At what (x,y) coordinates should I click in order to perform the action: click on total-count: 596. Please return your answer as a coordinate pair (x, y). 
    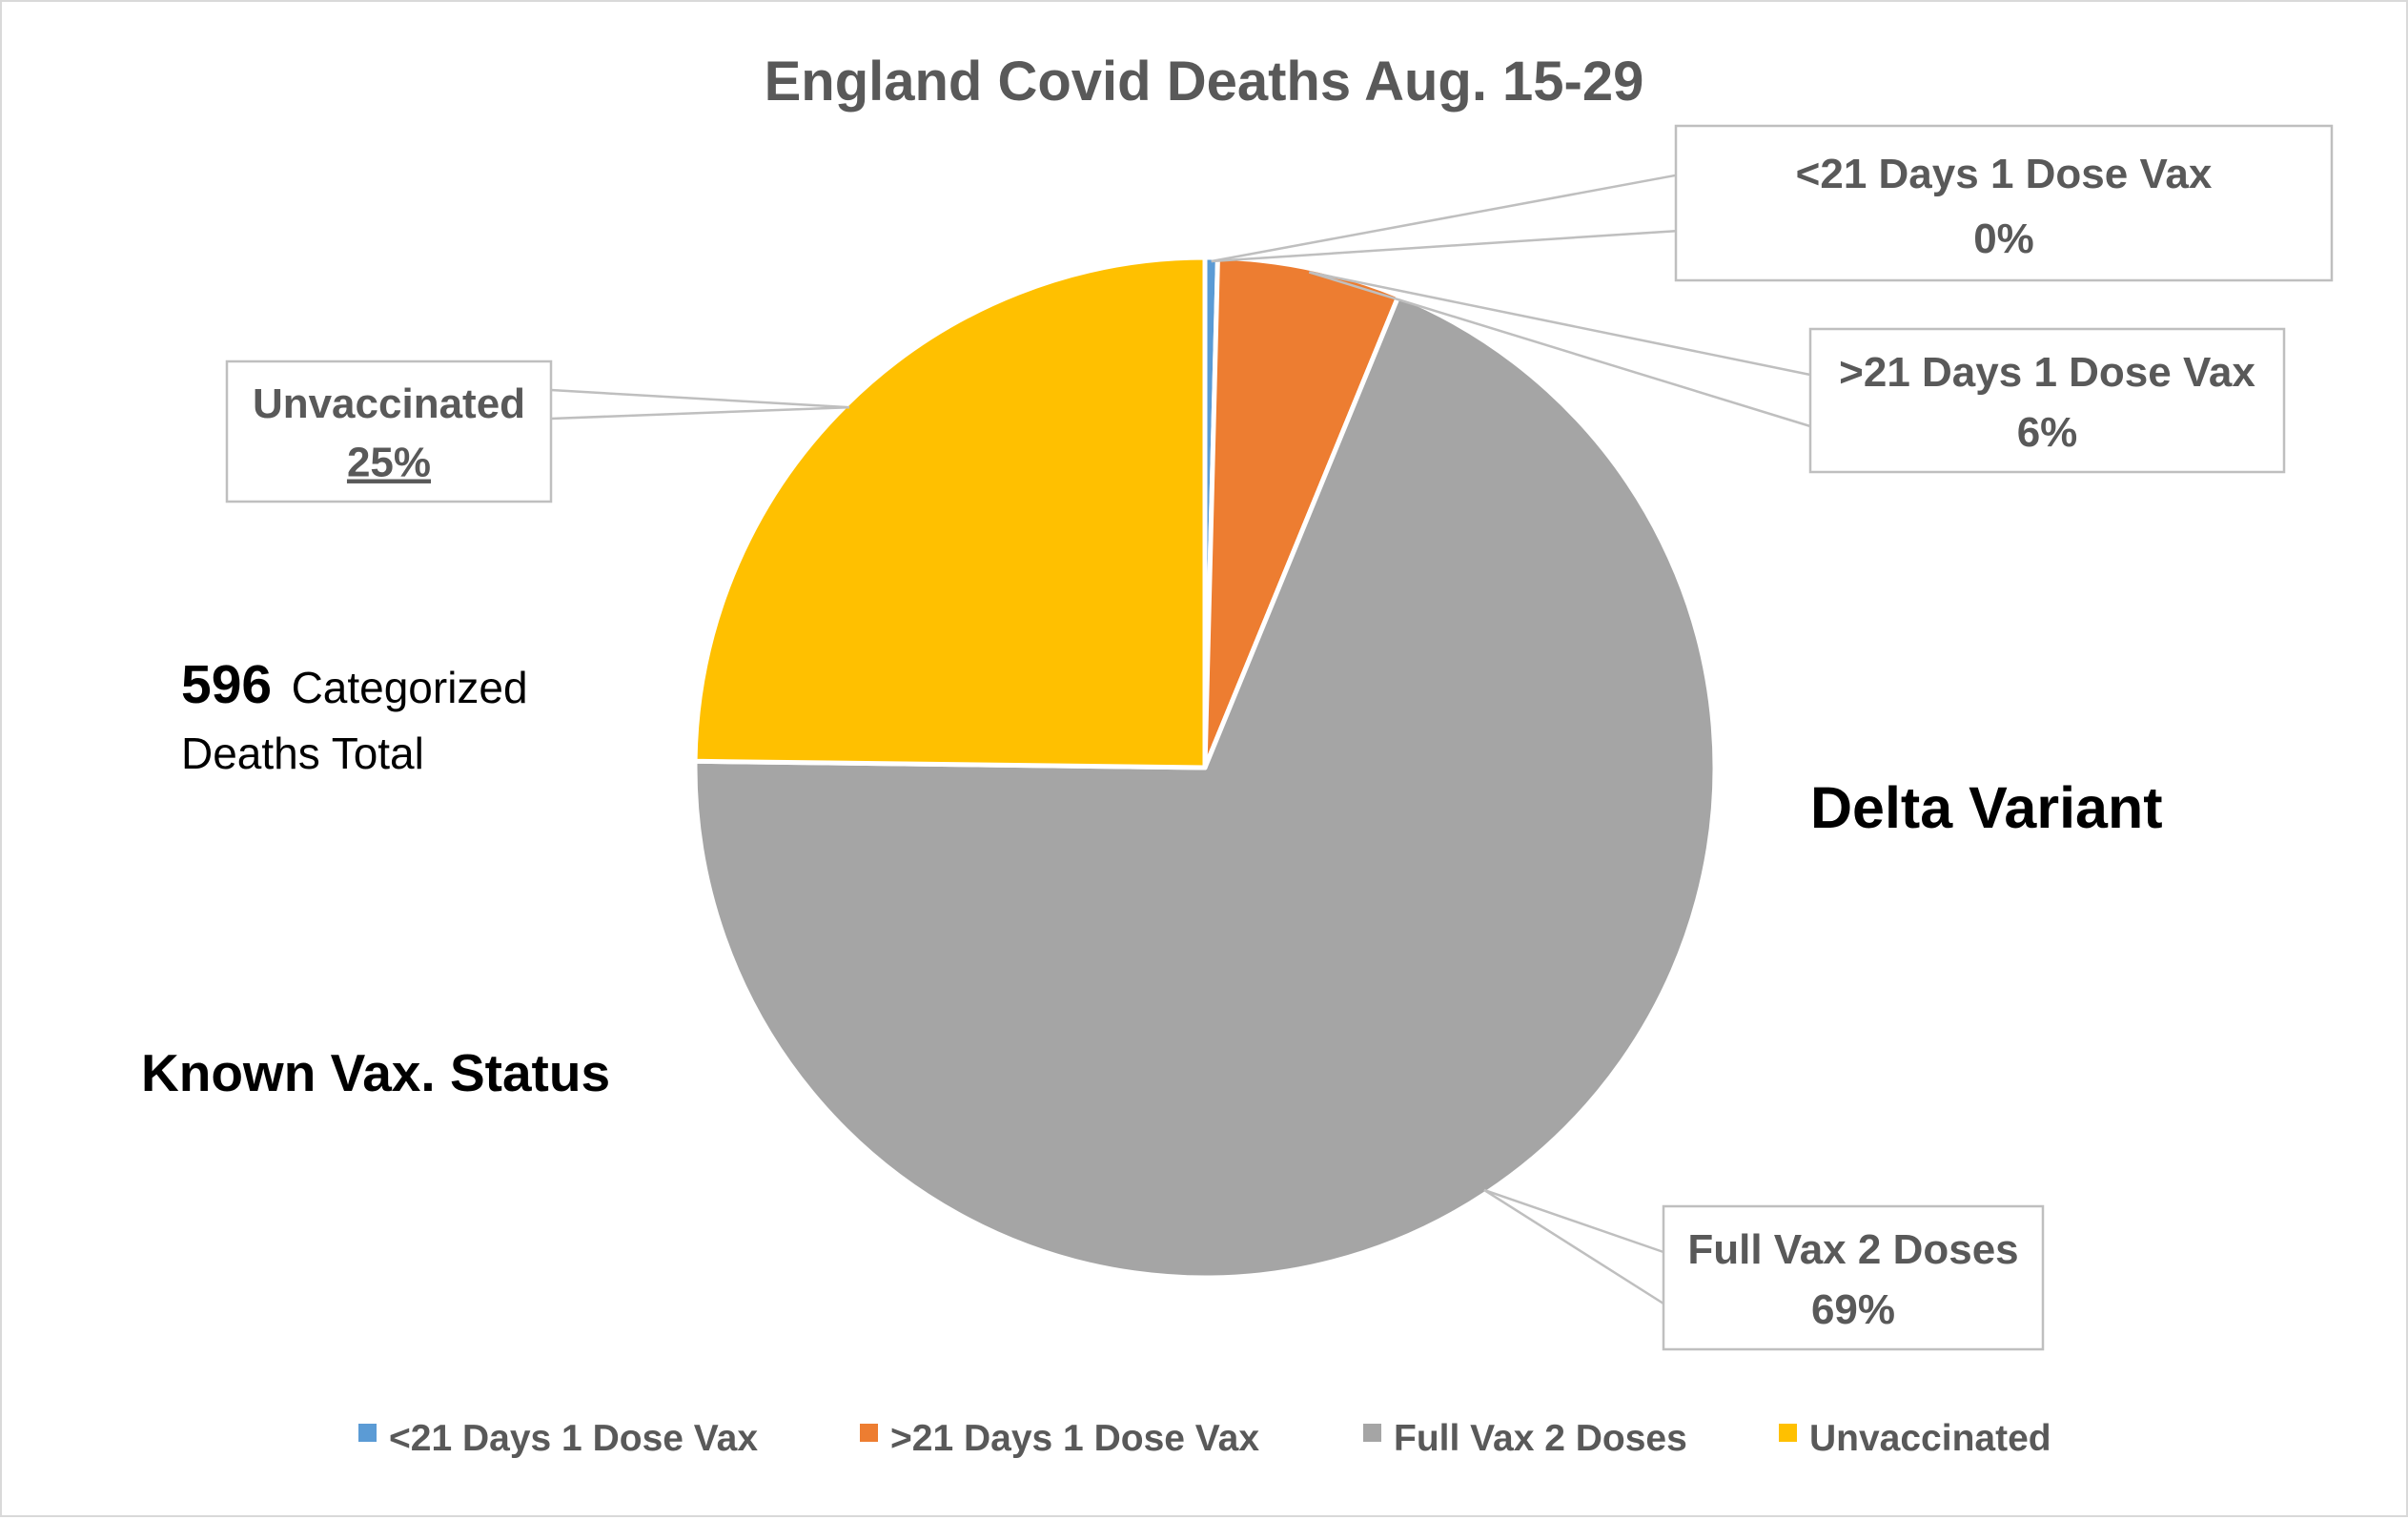
    Looking at the image, I should click on (226, 685).